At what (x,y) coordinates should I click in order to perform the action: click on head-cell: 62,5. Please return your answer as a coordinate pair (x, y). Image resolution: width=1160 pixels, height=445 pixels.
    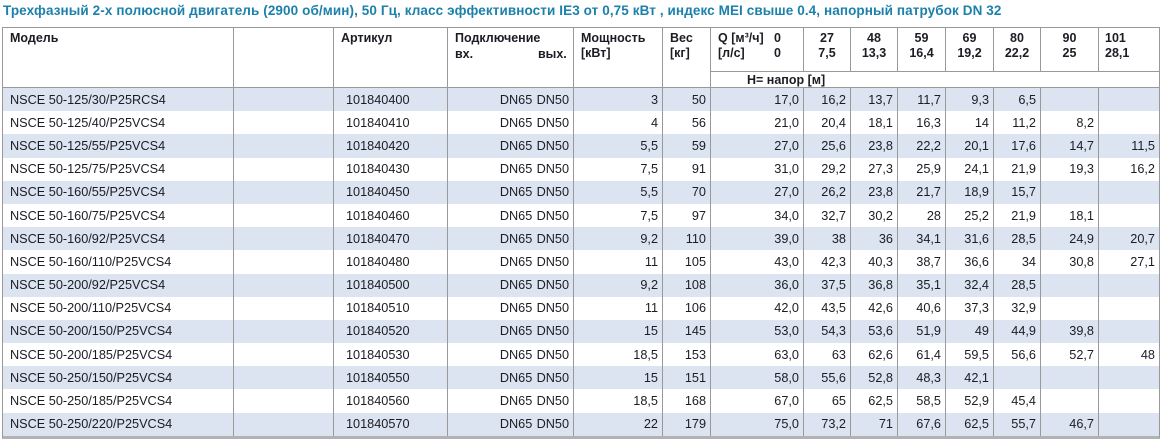
    Looking at the image, I should click on (874, 401).